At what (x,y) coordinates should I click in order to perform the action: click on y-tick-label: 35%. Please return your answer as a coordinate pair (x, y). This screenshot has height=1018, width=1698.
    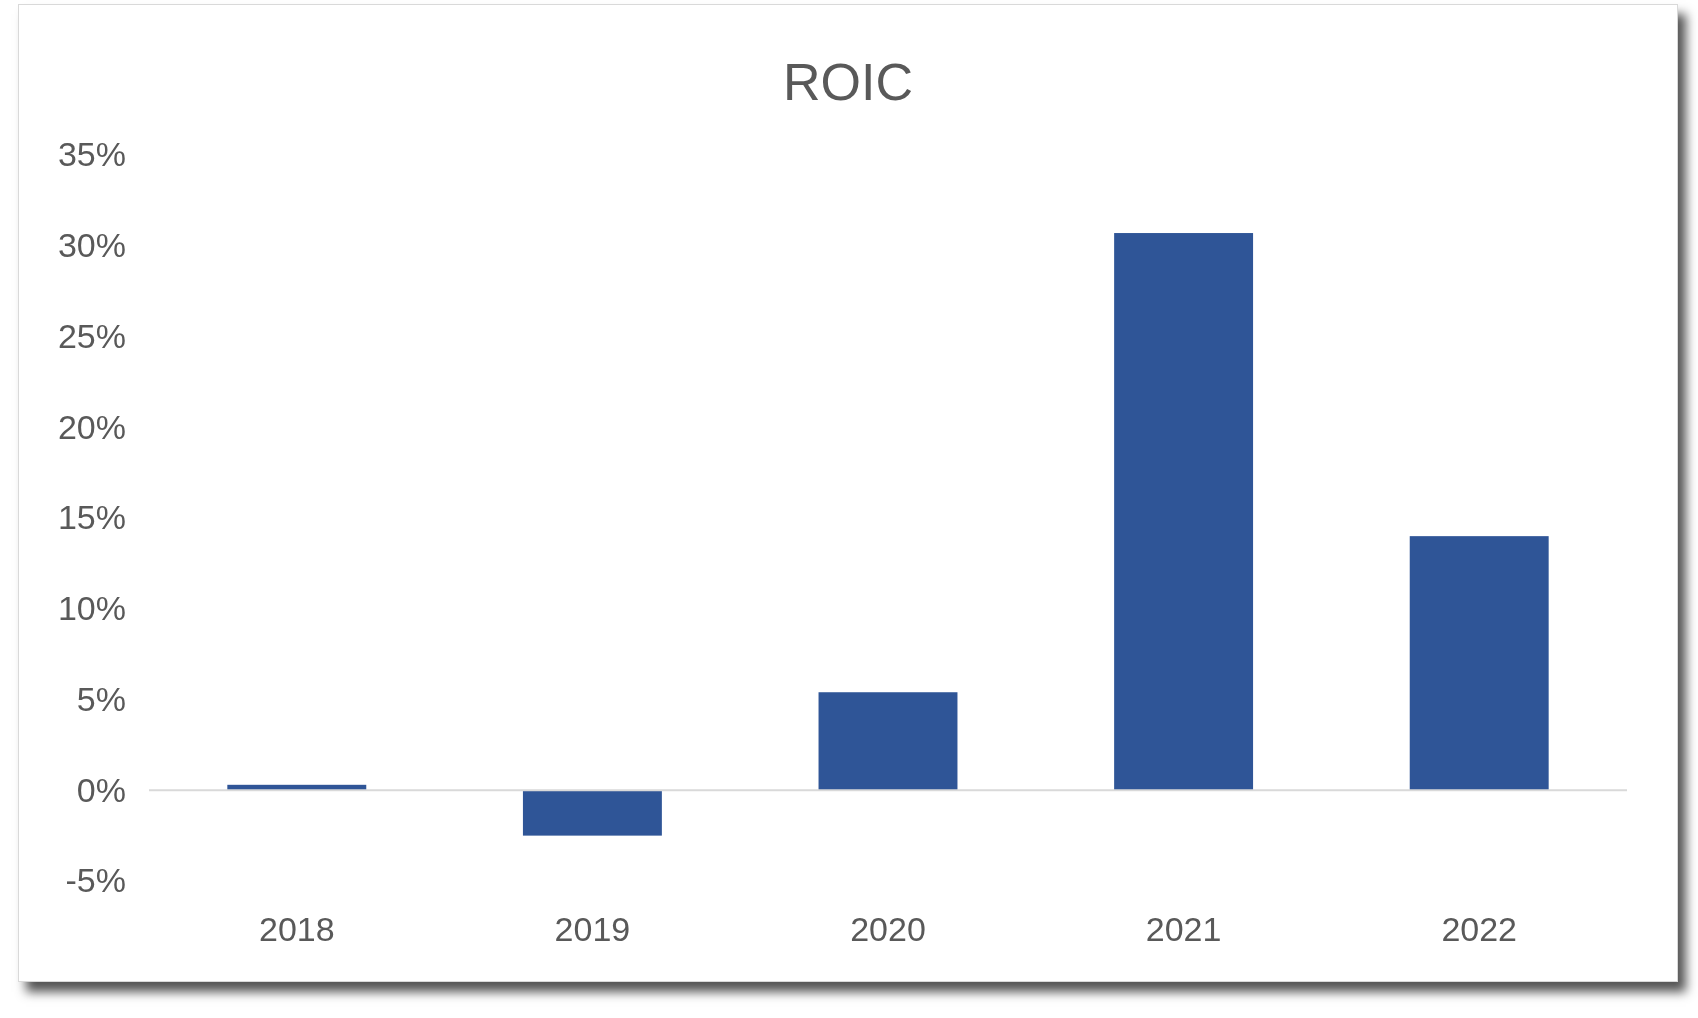
    Looking at the image, I should click on (91, 154).